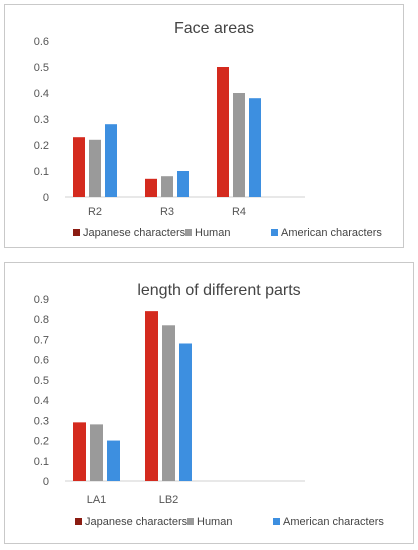 Image resolution: width=418 pixels, height=550 pixels. Describe the element at coordinates (41, 381) in the screenshot. I see `length-parts-y-tick-label: 0.5` at that location.